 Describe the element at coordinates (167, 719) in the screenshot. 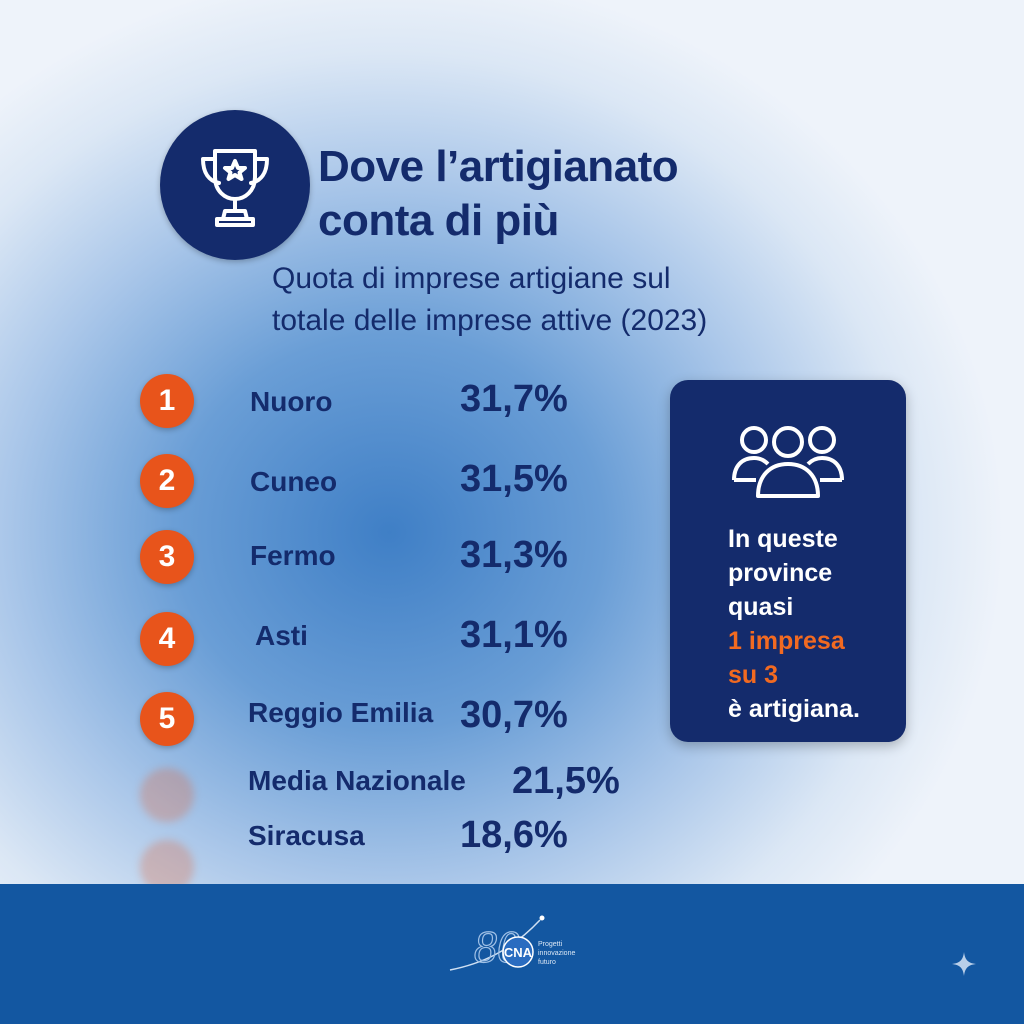

I see `rank-badge: 5` at that location.